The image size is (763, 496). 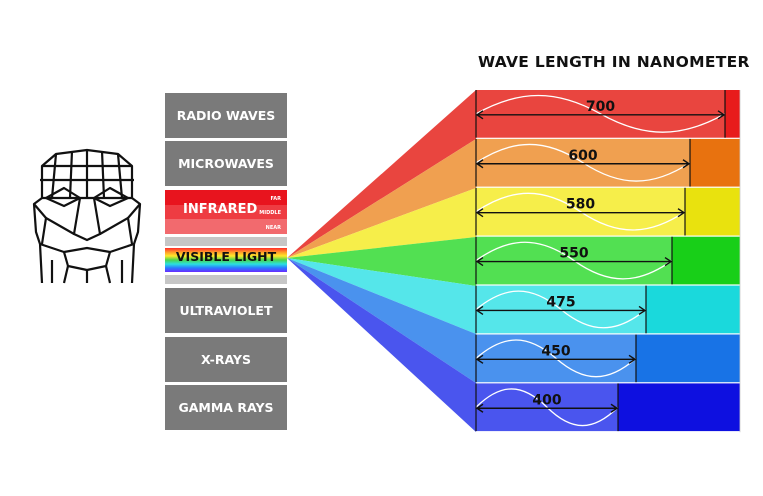 I want to click on wavelength-row-550: 550, so click(x=607, y=260).